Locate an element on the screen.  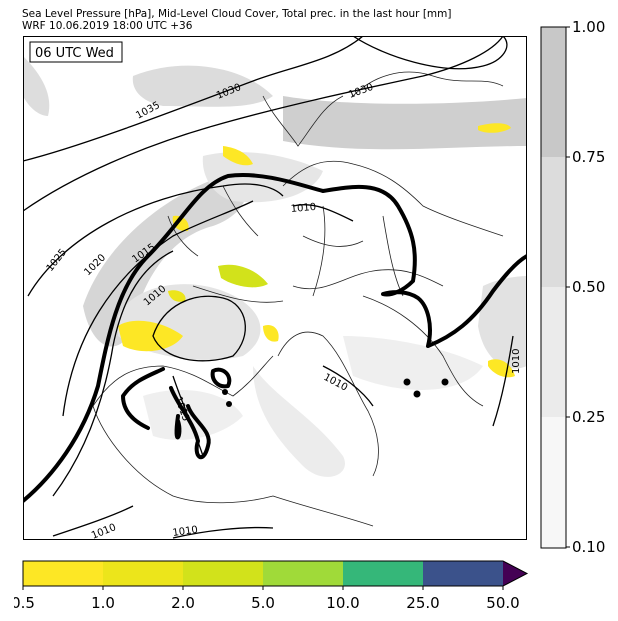
cloud-cover-colorbar: 1.00 0.75 0.50 0.25 0.10 is located at coordinates (572, 288).